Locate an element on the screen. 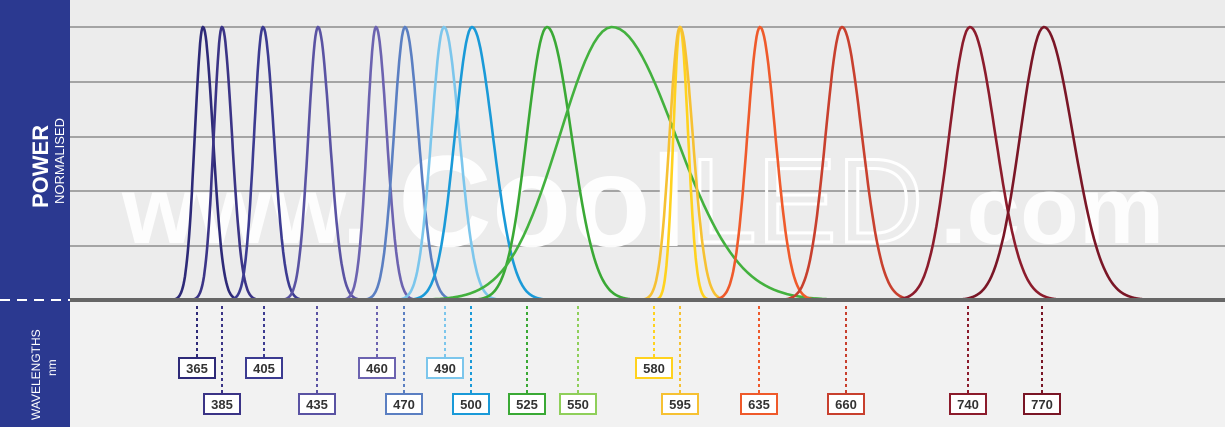  wavelength-label: 385 is located at coordinates (222, 404).